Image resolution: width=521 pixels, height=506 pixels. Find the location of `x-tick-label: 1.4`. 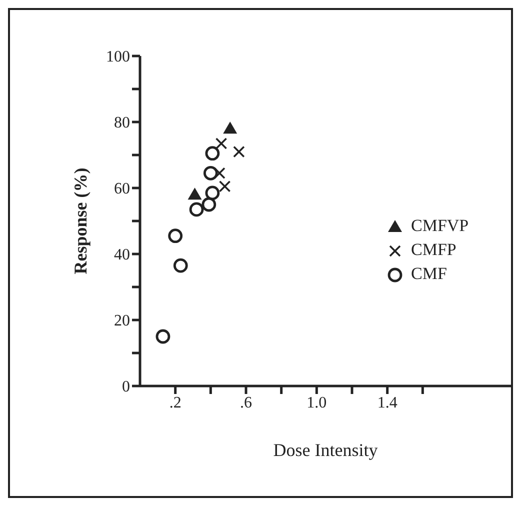

x-tick-label: 1.4 is located at coordinates (387, 403).